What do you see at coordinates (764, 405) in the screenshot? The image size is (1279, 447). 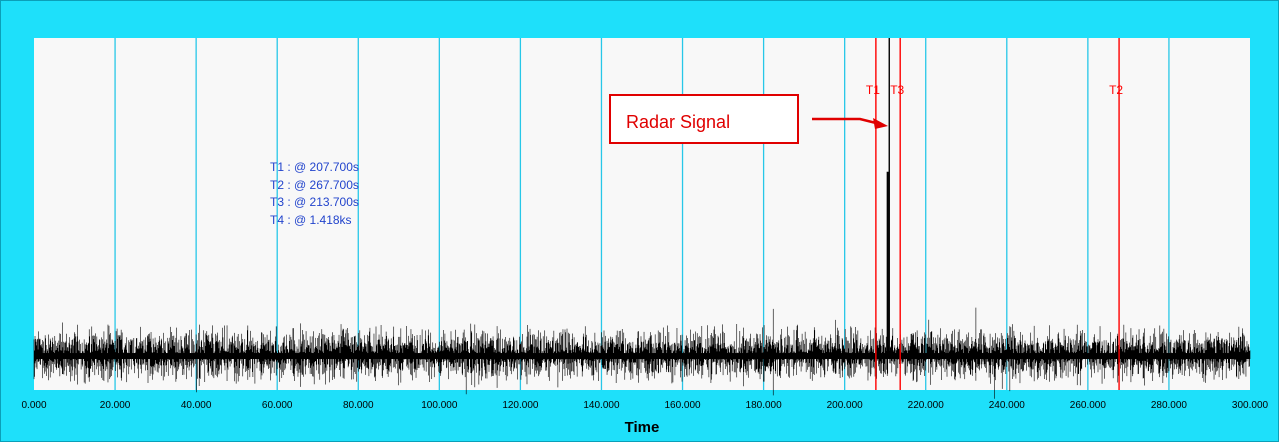 I see `x-tick-label: 180.000` at bounding box center [764, 405].